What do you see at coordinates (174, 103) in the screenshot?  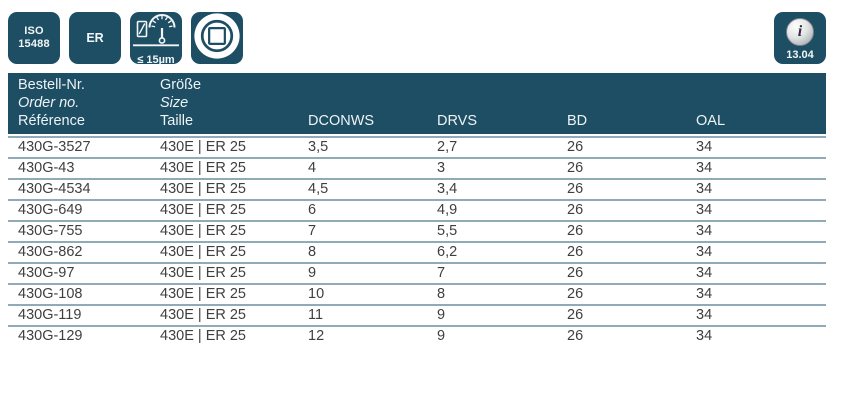 I see `header-size-en: Size` at bounding box center [174, 103].